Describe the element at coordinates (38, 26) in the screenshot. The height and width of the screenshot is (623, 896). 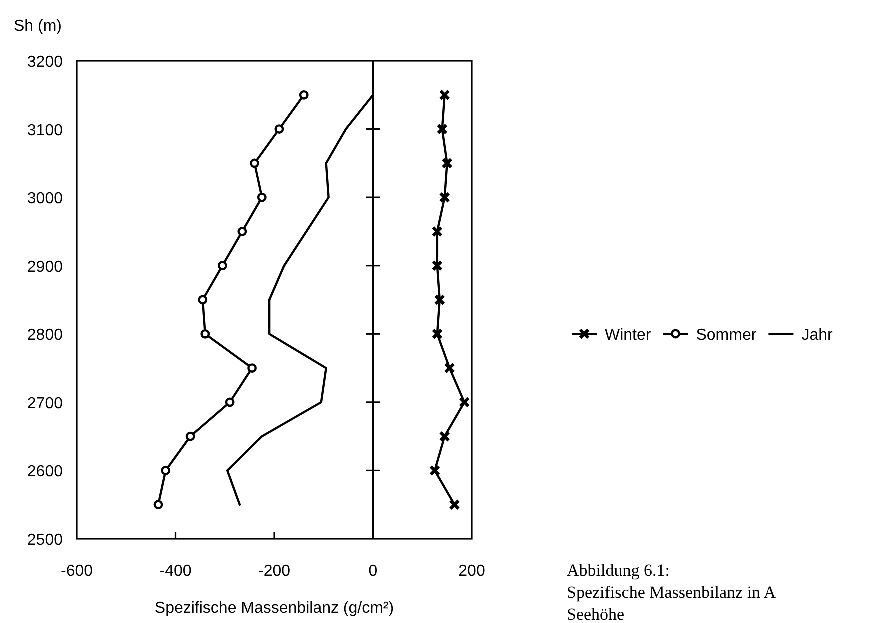
I see `y-axis-title: Sh (m)` at that location.